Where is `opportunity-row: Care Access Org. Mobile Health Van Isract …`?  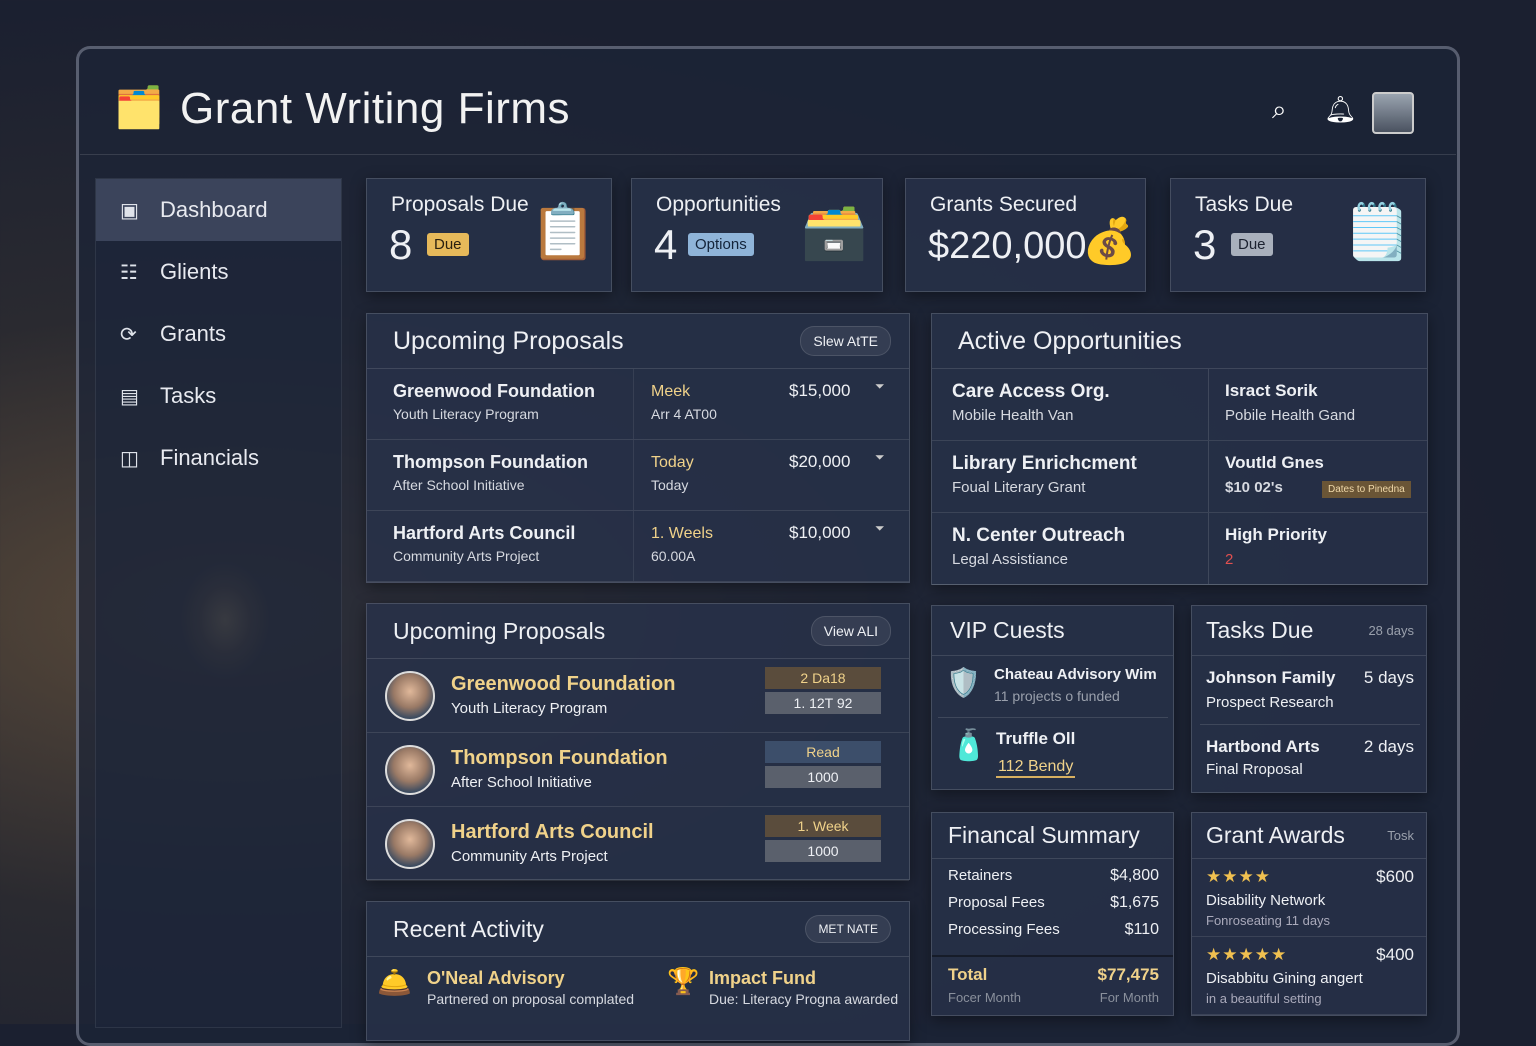
opportunity-row: Care Access Org. Mobile Health Van Isract … is located at coordinates (1179, 405).